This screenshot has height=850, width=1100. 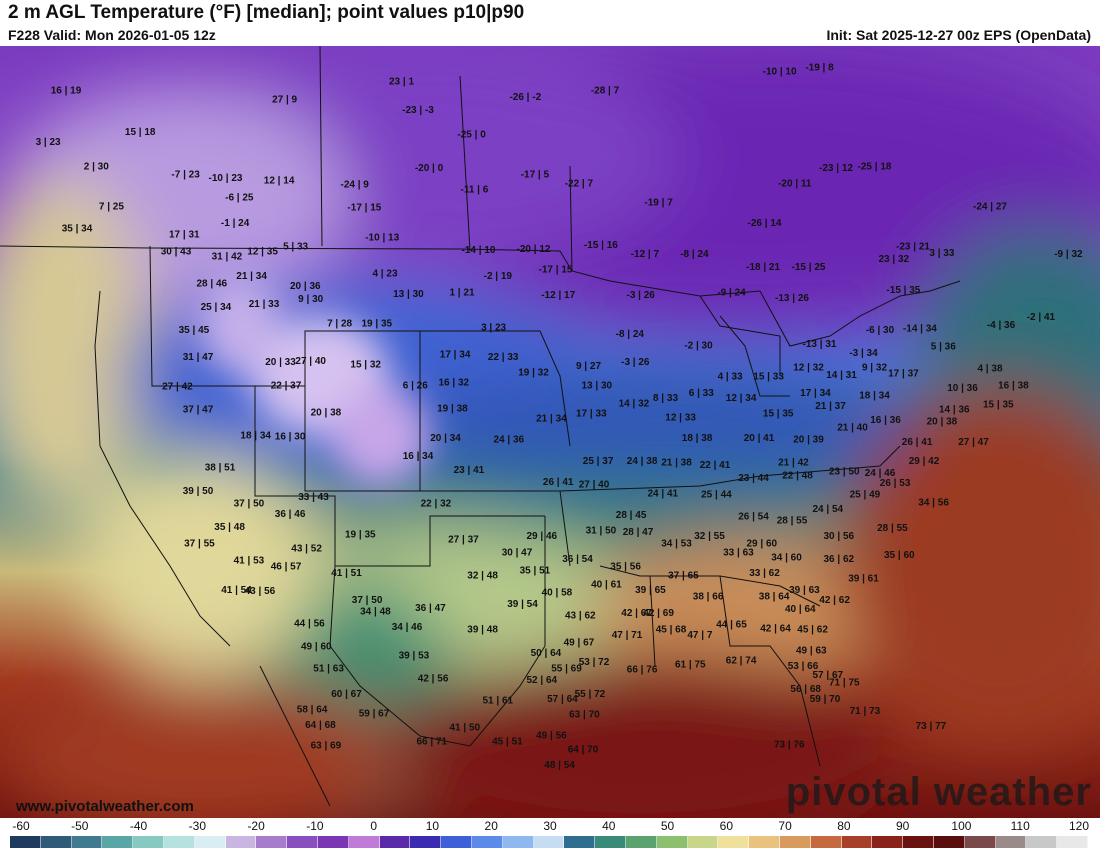 What do you see at coordinates (577, 559) in the screenshot?
I see `point-value-label: 36 | 54` at bounding box center [577, 559].